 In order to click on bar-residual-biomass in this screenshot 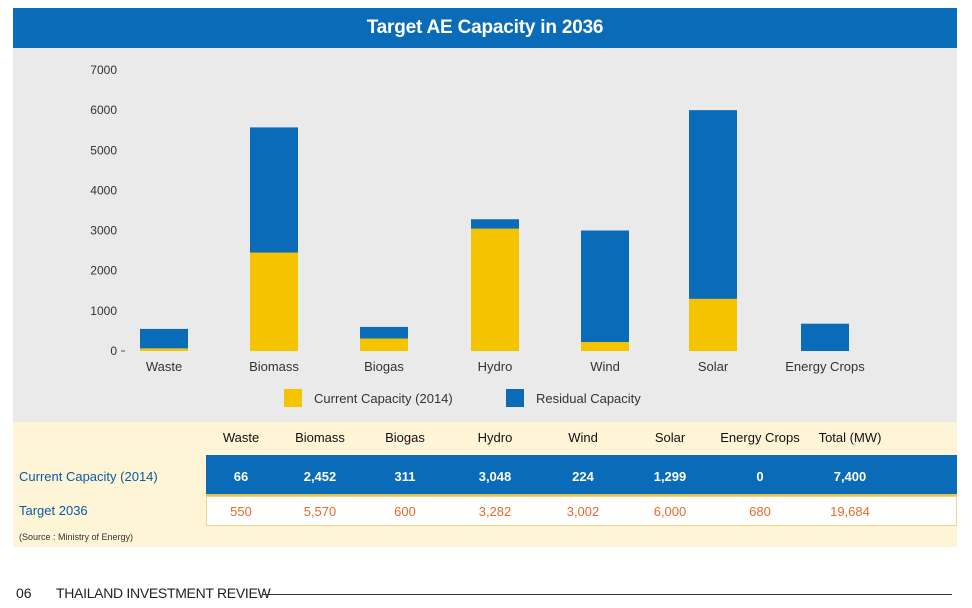, I will do `click(274, 190)`.